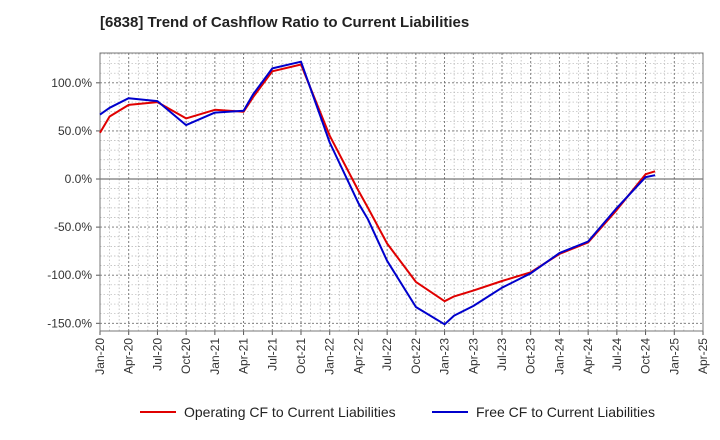 Image resolution: width=720 pixels, height=440 pixels. I want to click on x-tick-label: Jan-24, so click(559, 356).